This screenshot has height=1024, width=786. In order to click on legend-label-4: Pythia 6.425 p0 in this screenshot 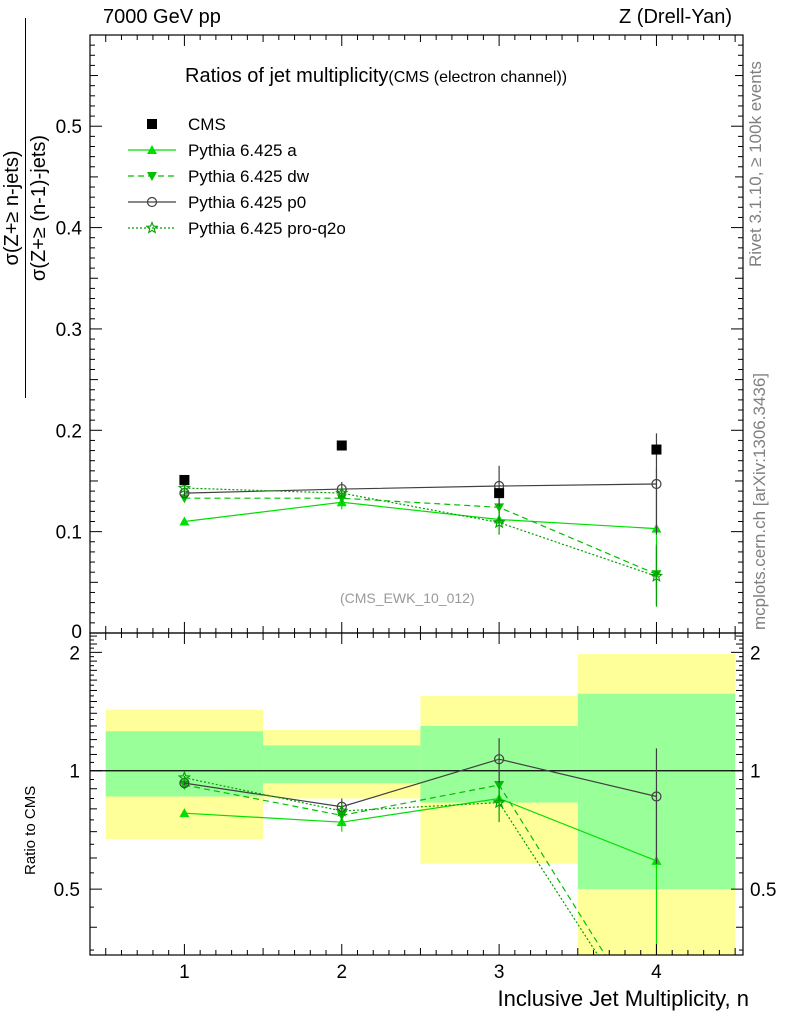, I will do `click(247, 202)`.